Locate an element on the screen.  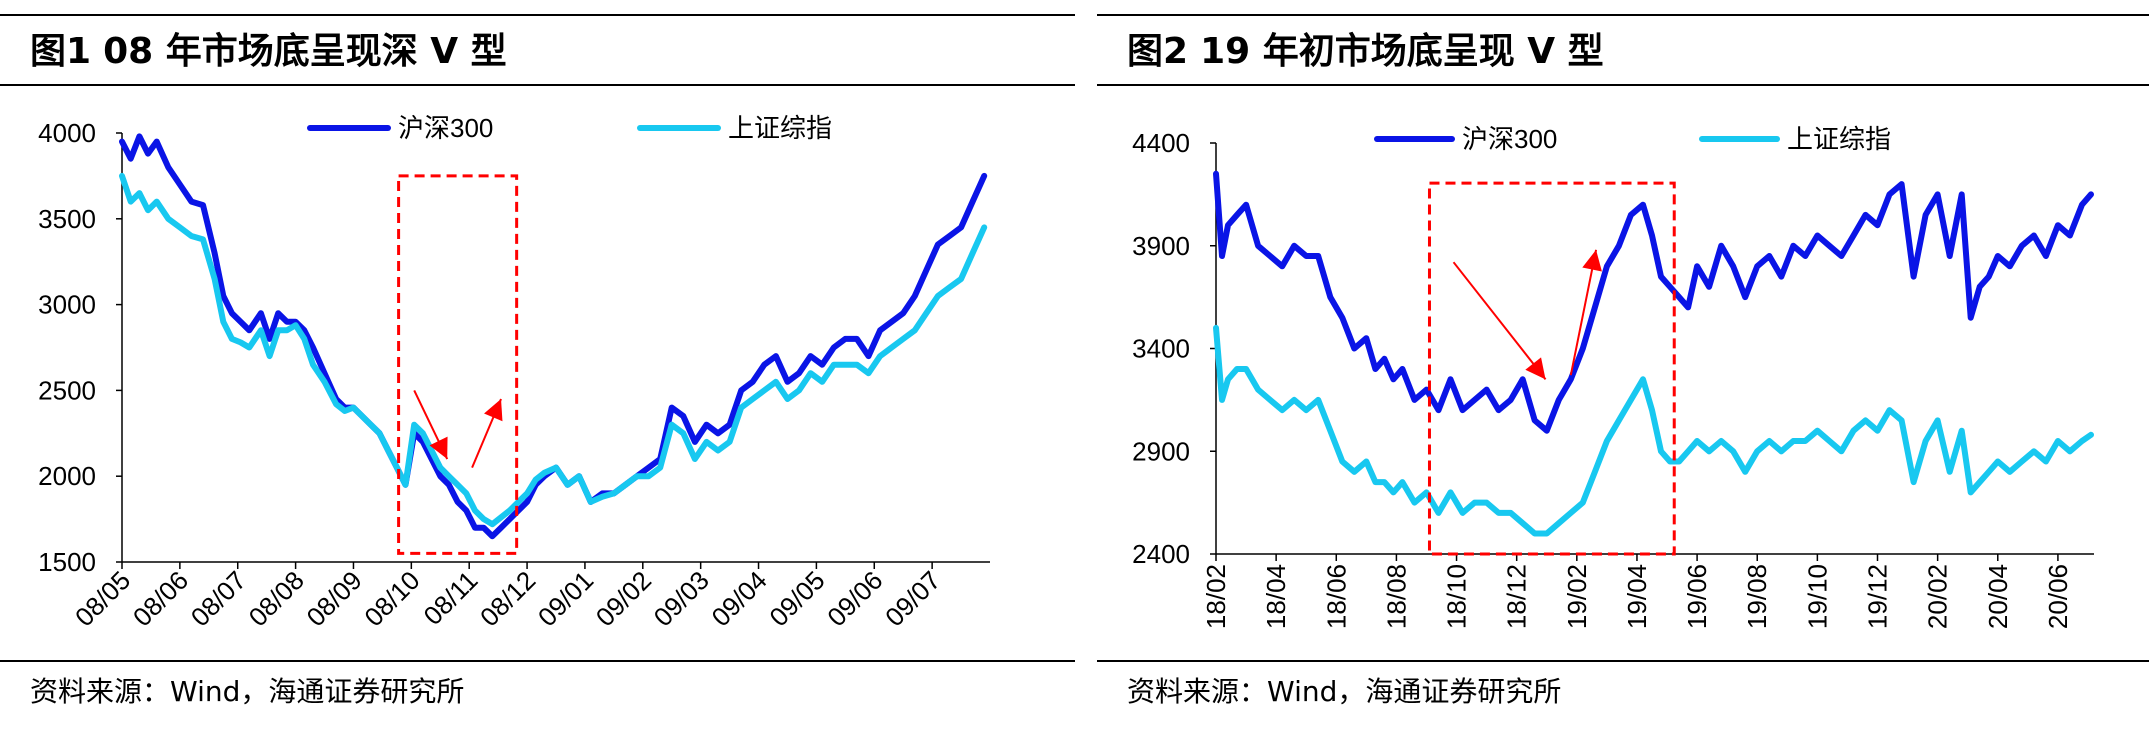
y-tick-label: 2500 is located at coordinates (67, 390).